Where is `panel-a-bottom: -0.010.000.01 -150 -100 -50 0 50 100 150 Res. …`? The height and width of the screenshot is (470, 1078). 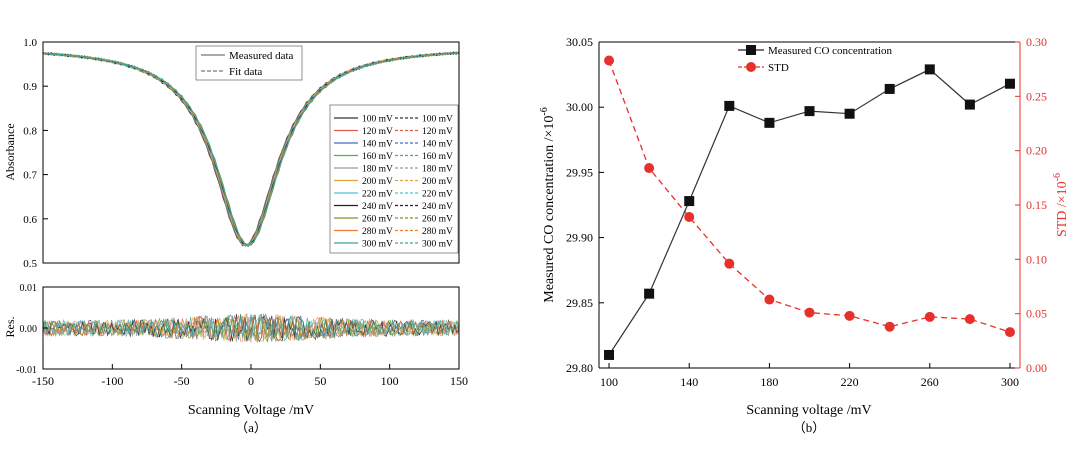 panel-a-bottom: -0.010.000.01 -150 -100 -50 0 50 100 150 Res. … is located at coordinates (235, 359).